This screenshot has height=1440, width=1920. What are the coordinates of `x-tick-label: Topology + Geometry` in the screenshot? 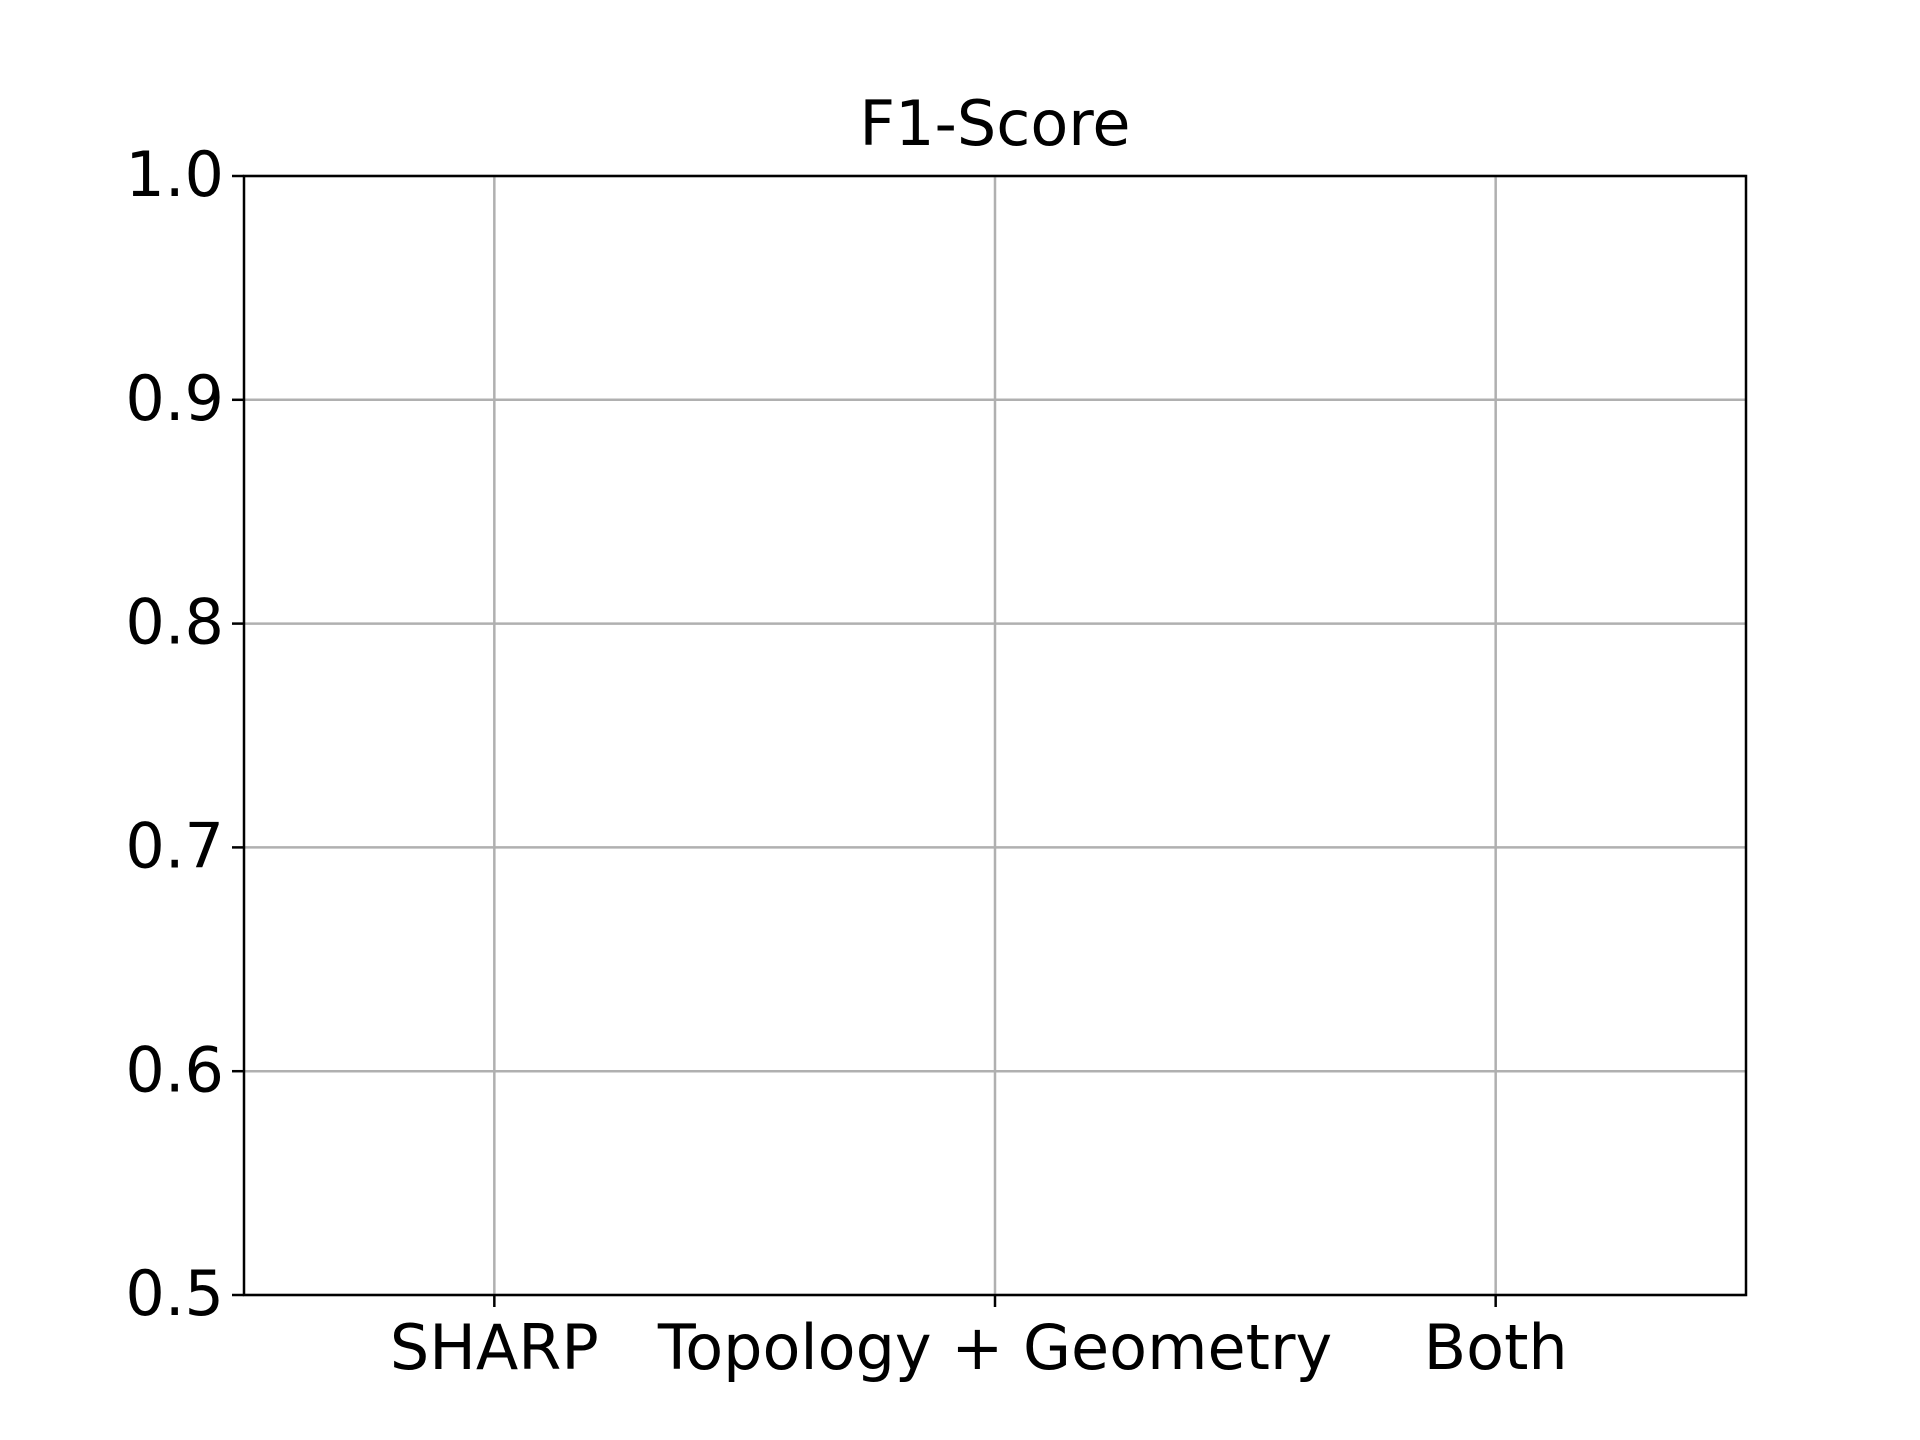 It's located at (994, 1347).